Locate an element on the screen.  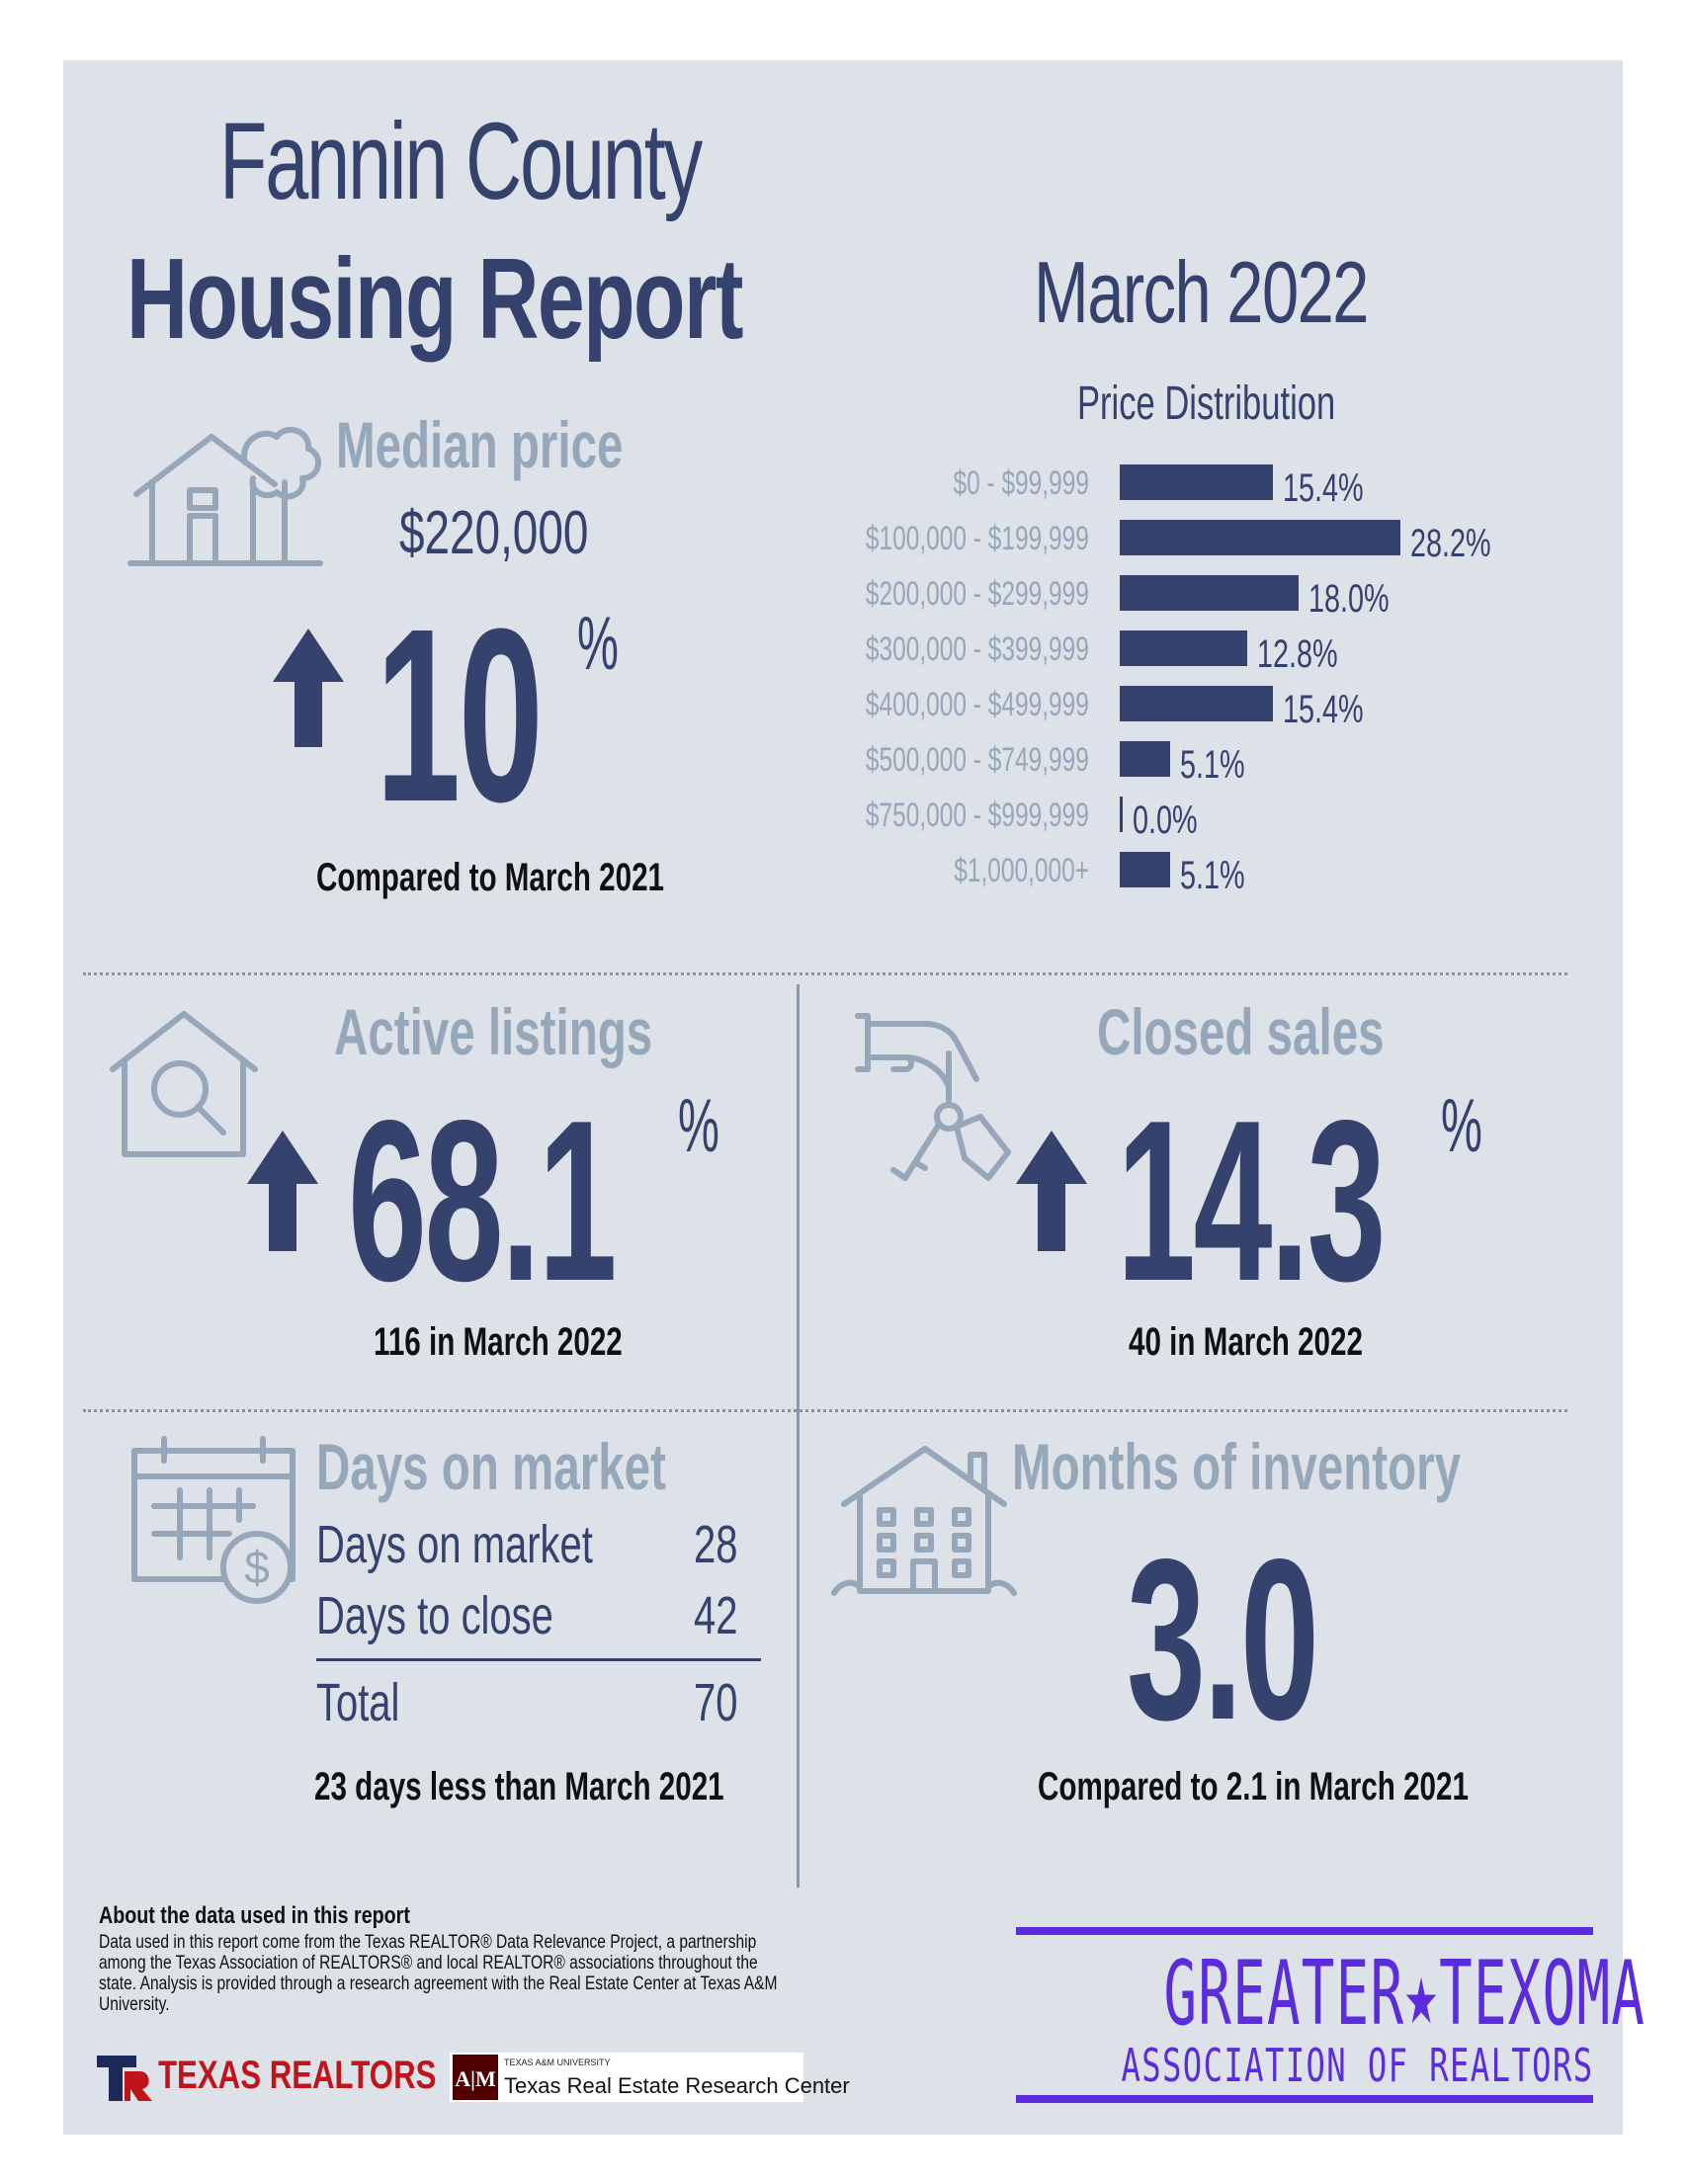
divider-vertical is located at coordinates (798, 1436).